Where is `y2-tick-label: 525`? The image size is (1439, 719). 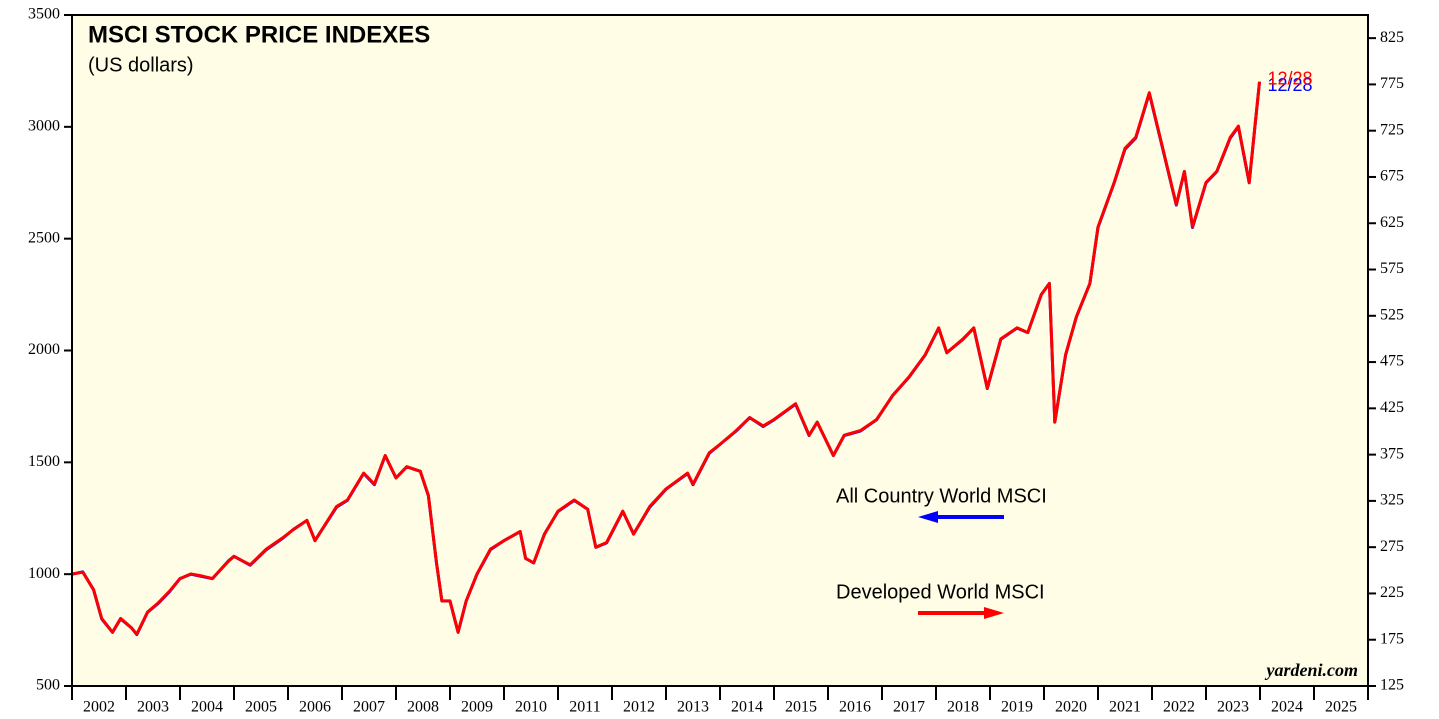 y2-tick-label: 525 is located at coordinates (1392, 314).